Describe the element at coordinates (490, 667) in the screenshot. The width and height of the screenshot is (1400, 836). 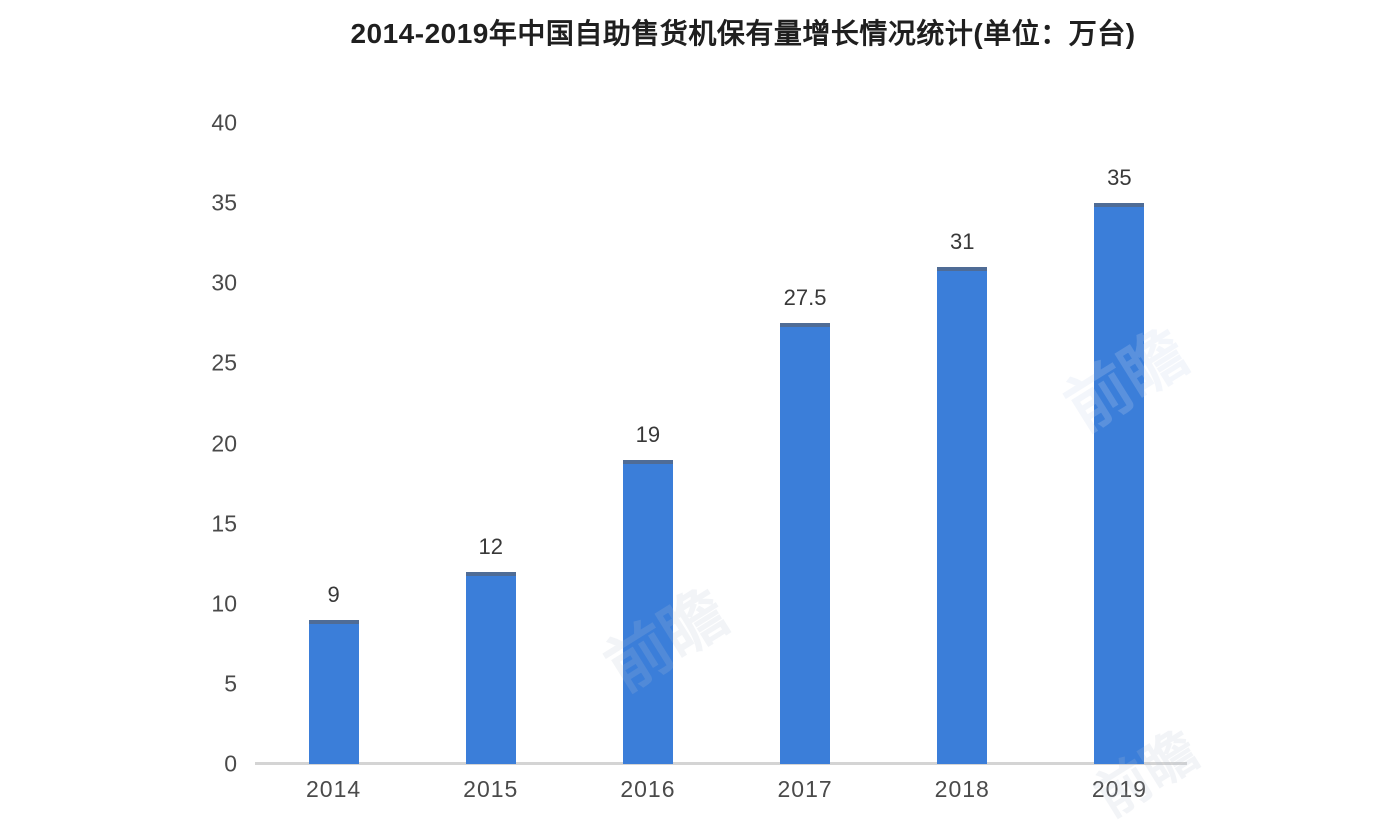
I see `bar-2015` at that location.